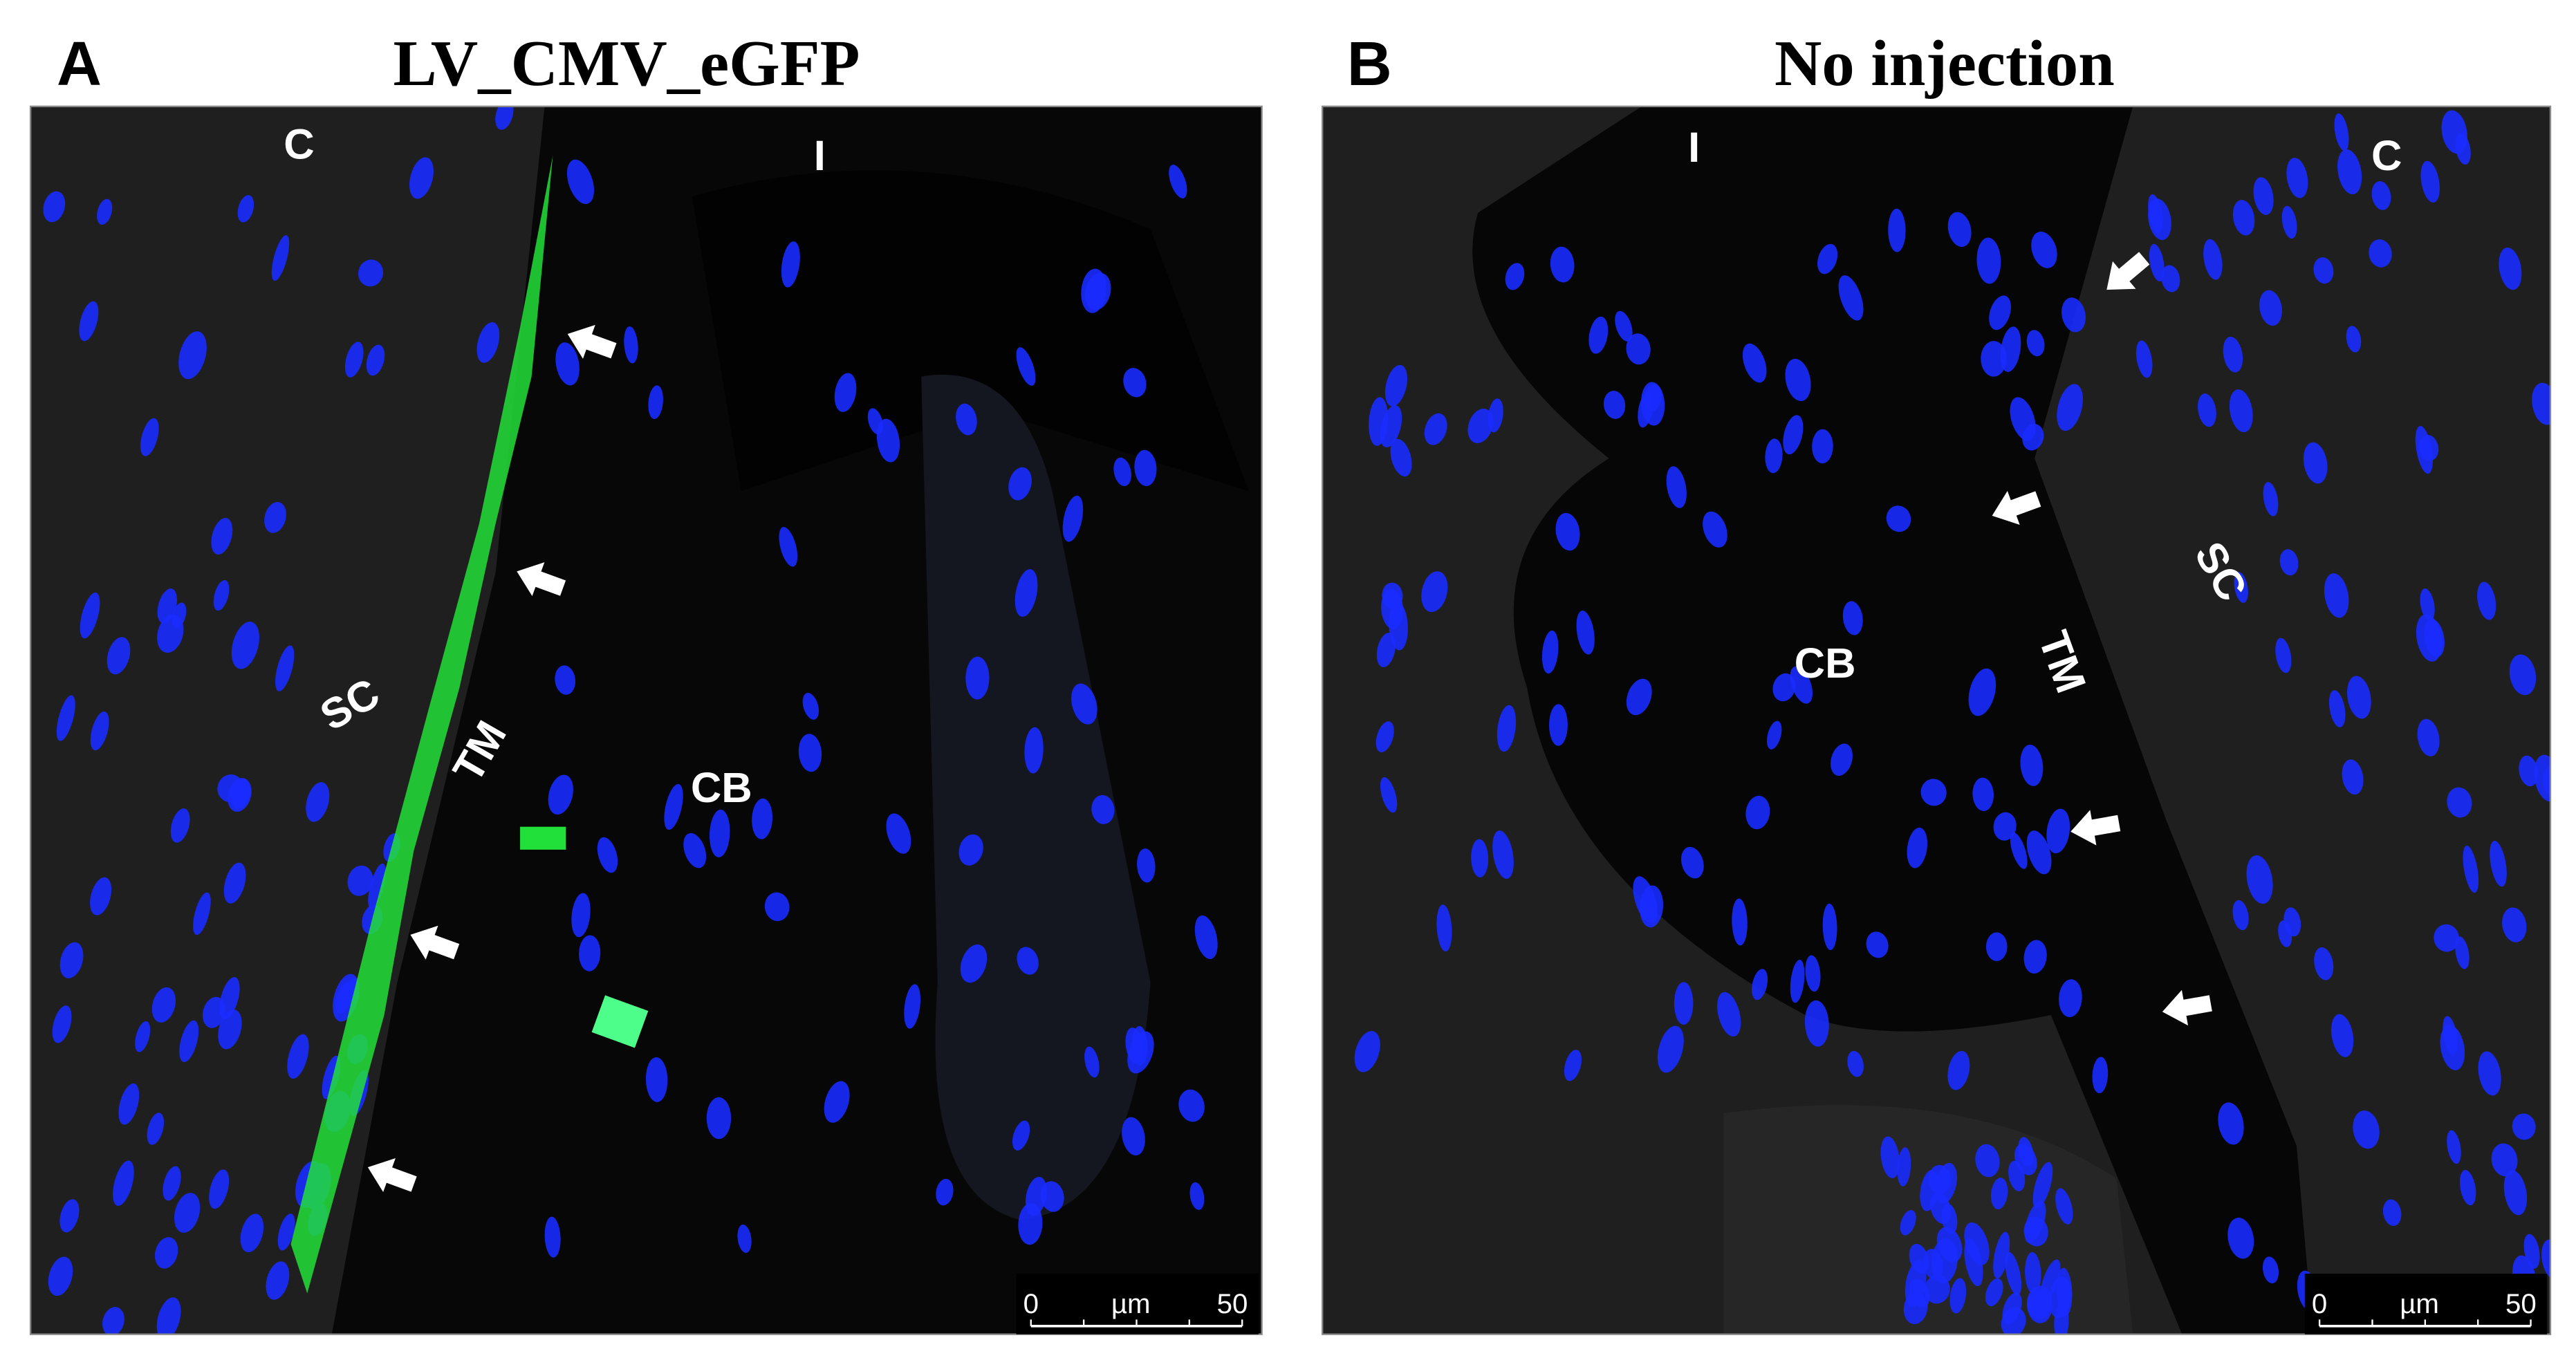 The image size is (2576, 1367). I want to click on scale-bar-unit: µm, so click(1131, 1303).